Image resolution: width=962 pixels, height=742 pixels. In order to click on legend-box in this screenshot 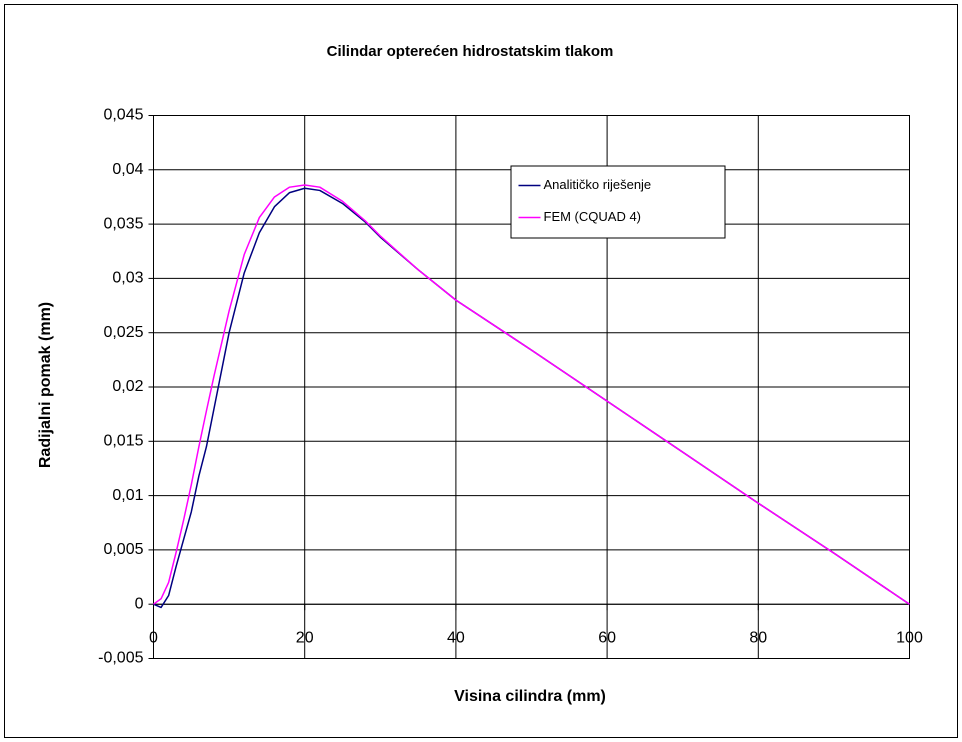, I will do `click(618, 202)`.